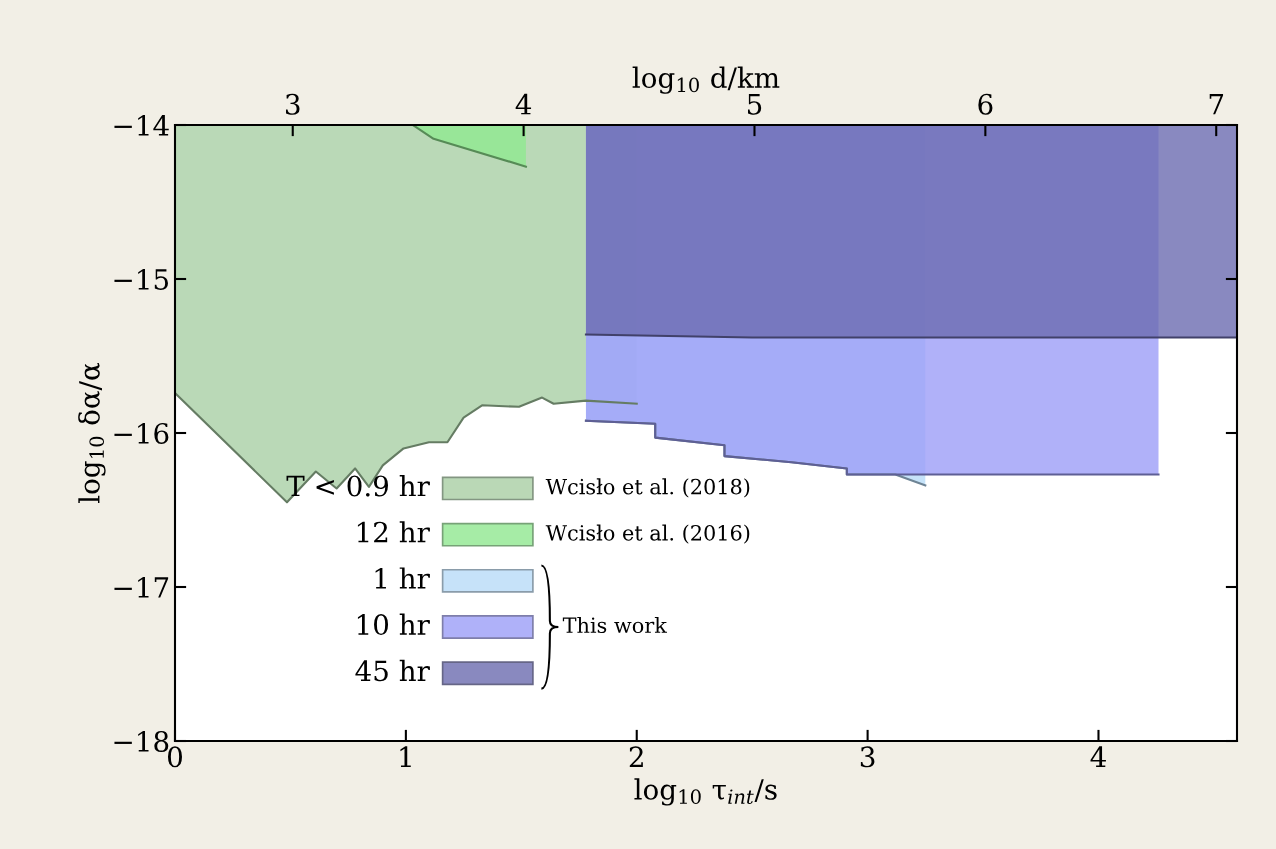  I want to click on legend-label: T < 0.9 hr, so click(358, 486).